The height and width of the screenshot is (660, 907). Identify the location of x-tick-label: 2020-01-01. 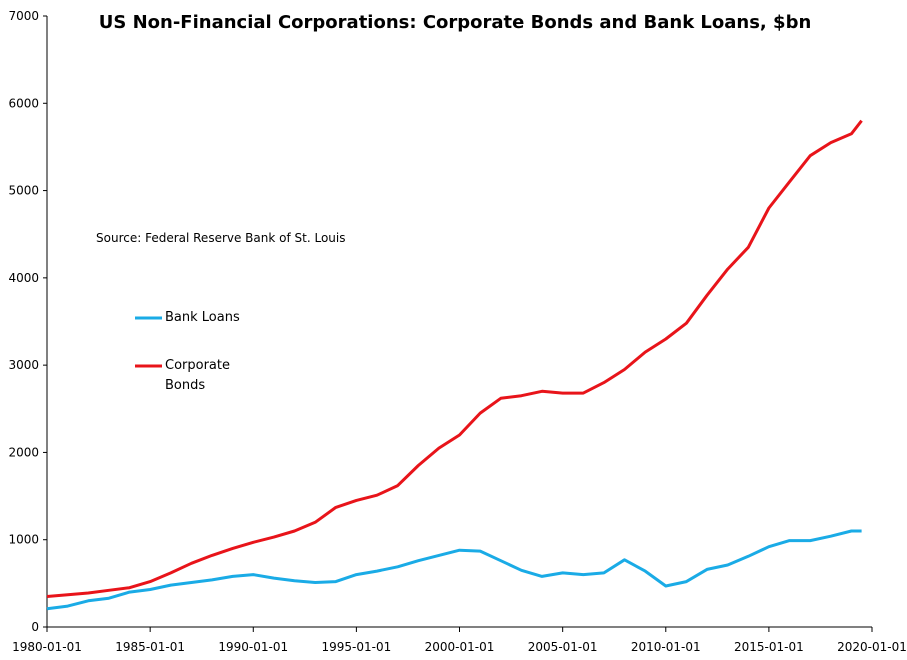
(872, 647).